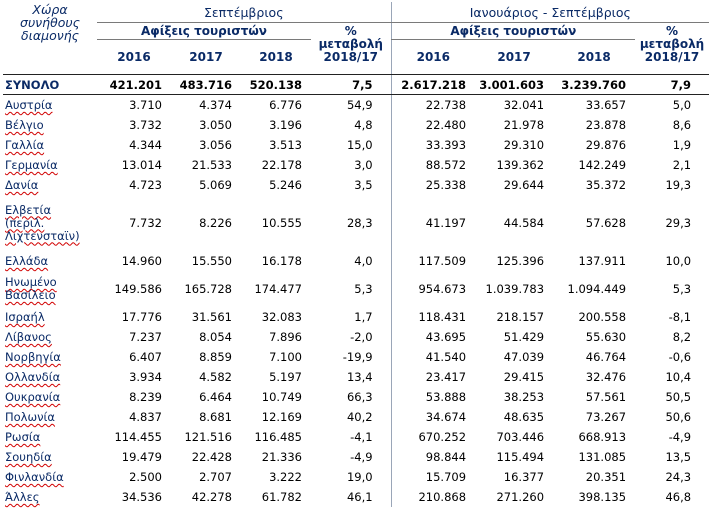 The height and width of the screenshot is (525, 713). I want to click on table-cell: 54,9, so click(359, 105).